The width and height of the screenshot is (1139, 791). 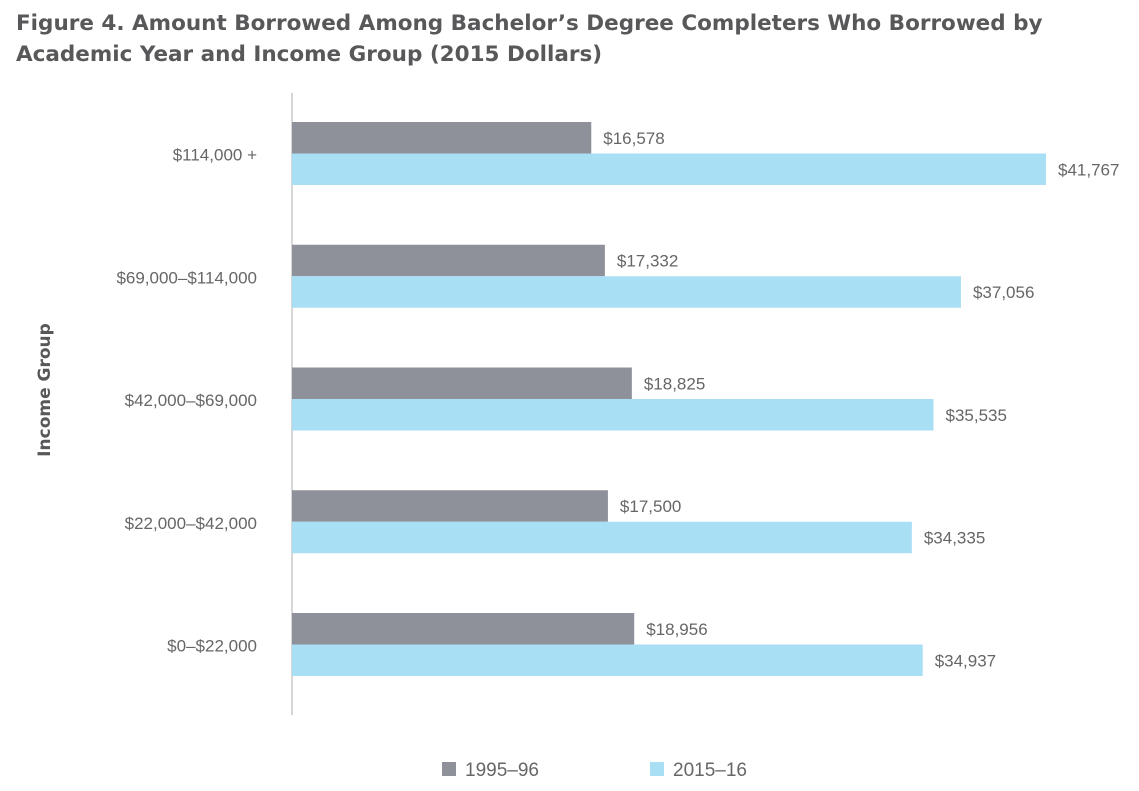 What do you see at coordinates (215, 155) in the screenshot?
I see `category-label-1: $114,000 +` at bounding box center [215, 155].